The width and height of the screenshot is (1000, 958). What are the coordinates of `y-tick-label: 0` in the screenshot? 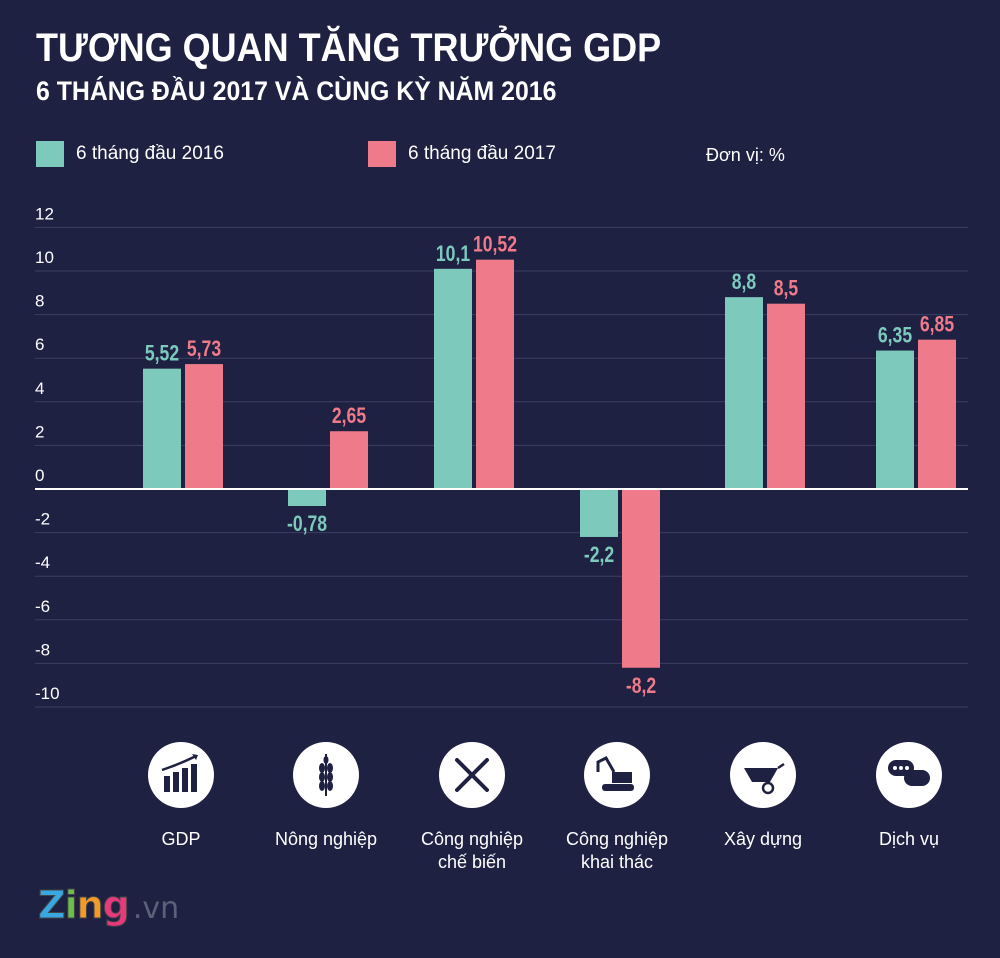 It's located at (39, 475).